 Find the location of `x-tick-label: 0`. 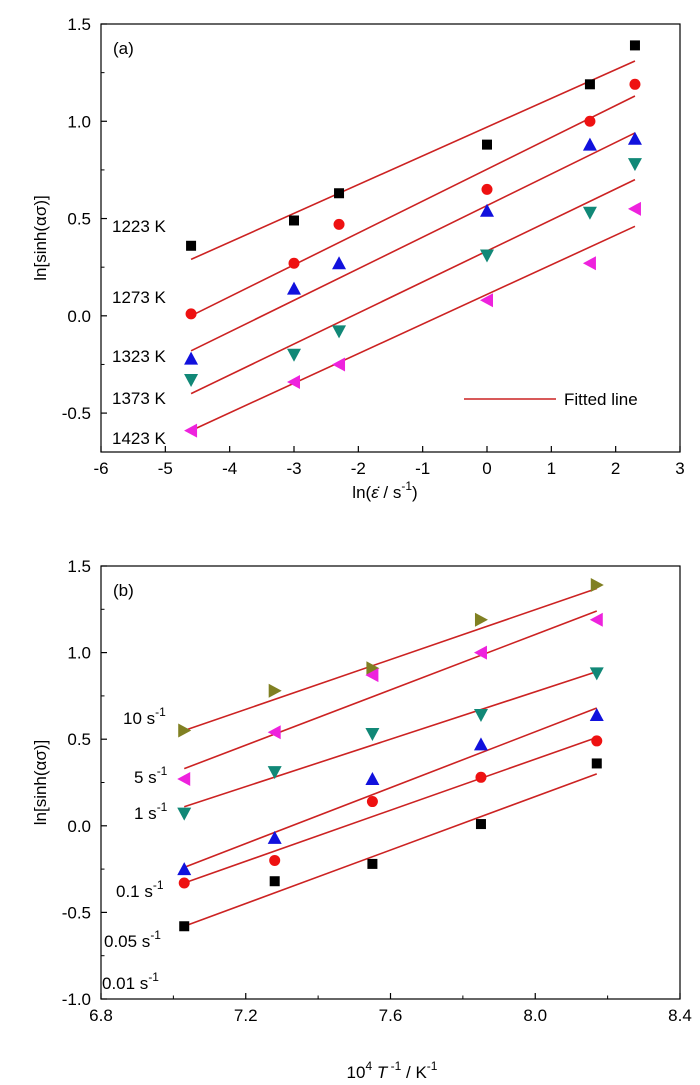

x-tick-label: 0 is located at coordinates (486, 468).